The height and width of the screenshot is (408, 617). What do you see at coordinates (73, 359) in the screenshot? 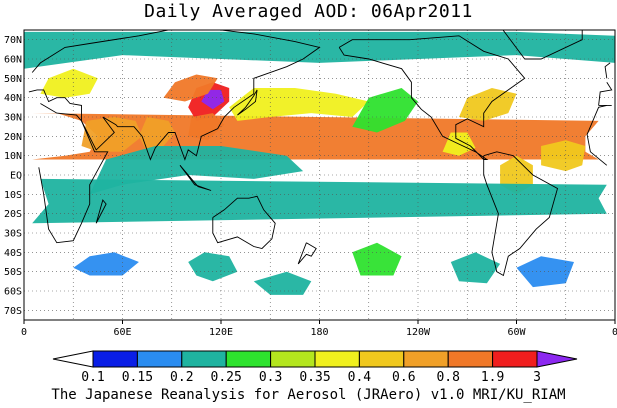
I see `colorbar-min-arrow` at bounding box center [73, 359].